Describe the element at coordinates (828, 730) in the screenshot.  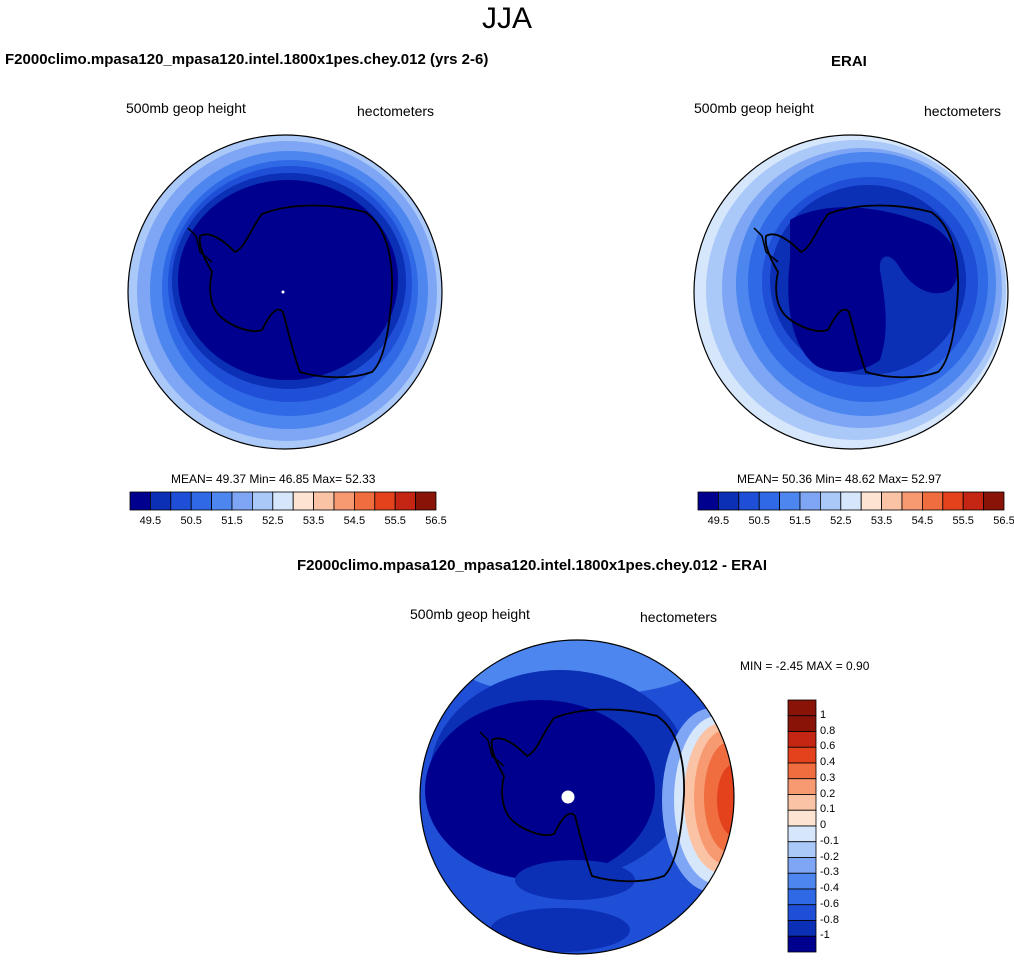
I see `diff-colorbar-tick-label: 0.8` at that location.